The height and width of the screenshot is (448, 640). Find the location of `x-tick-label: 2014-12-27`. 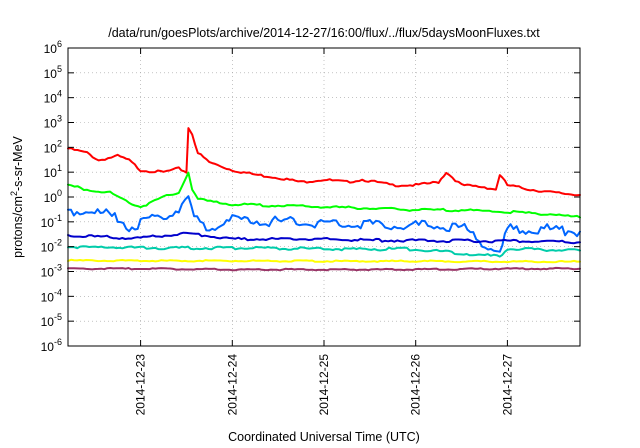

x-tick-label: 2014-12-27 is located at coordinates (507, 385).